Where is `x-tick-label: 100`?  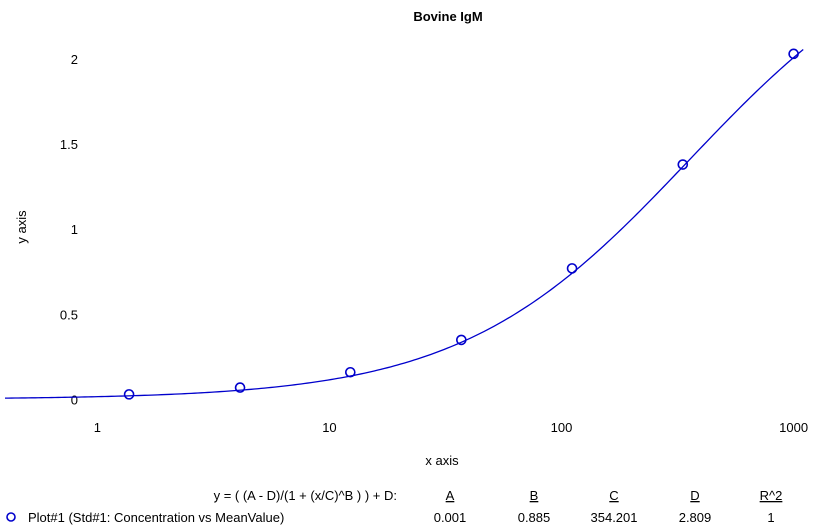
x-tick-label: 100 is located at coordinates (562, 427).